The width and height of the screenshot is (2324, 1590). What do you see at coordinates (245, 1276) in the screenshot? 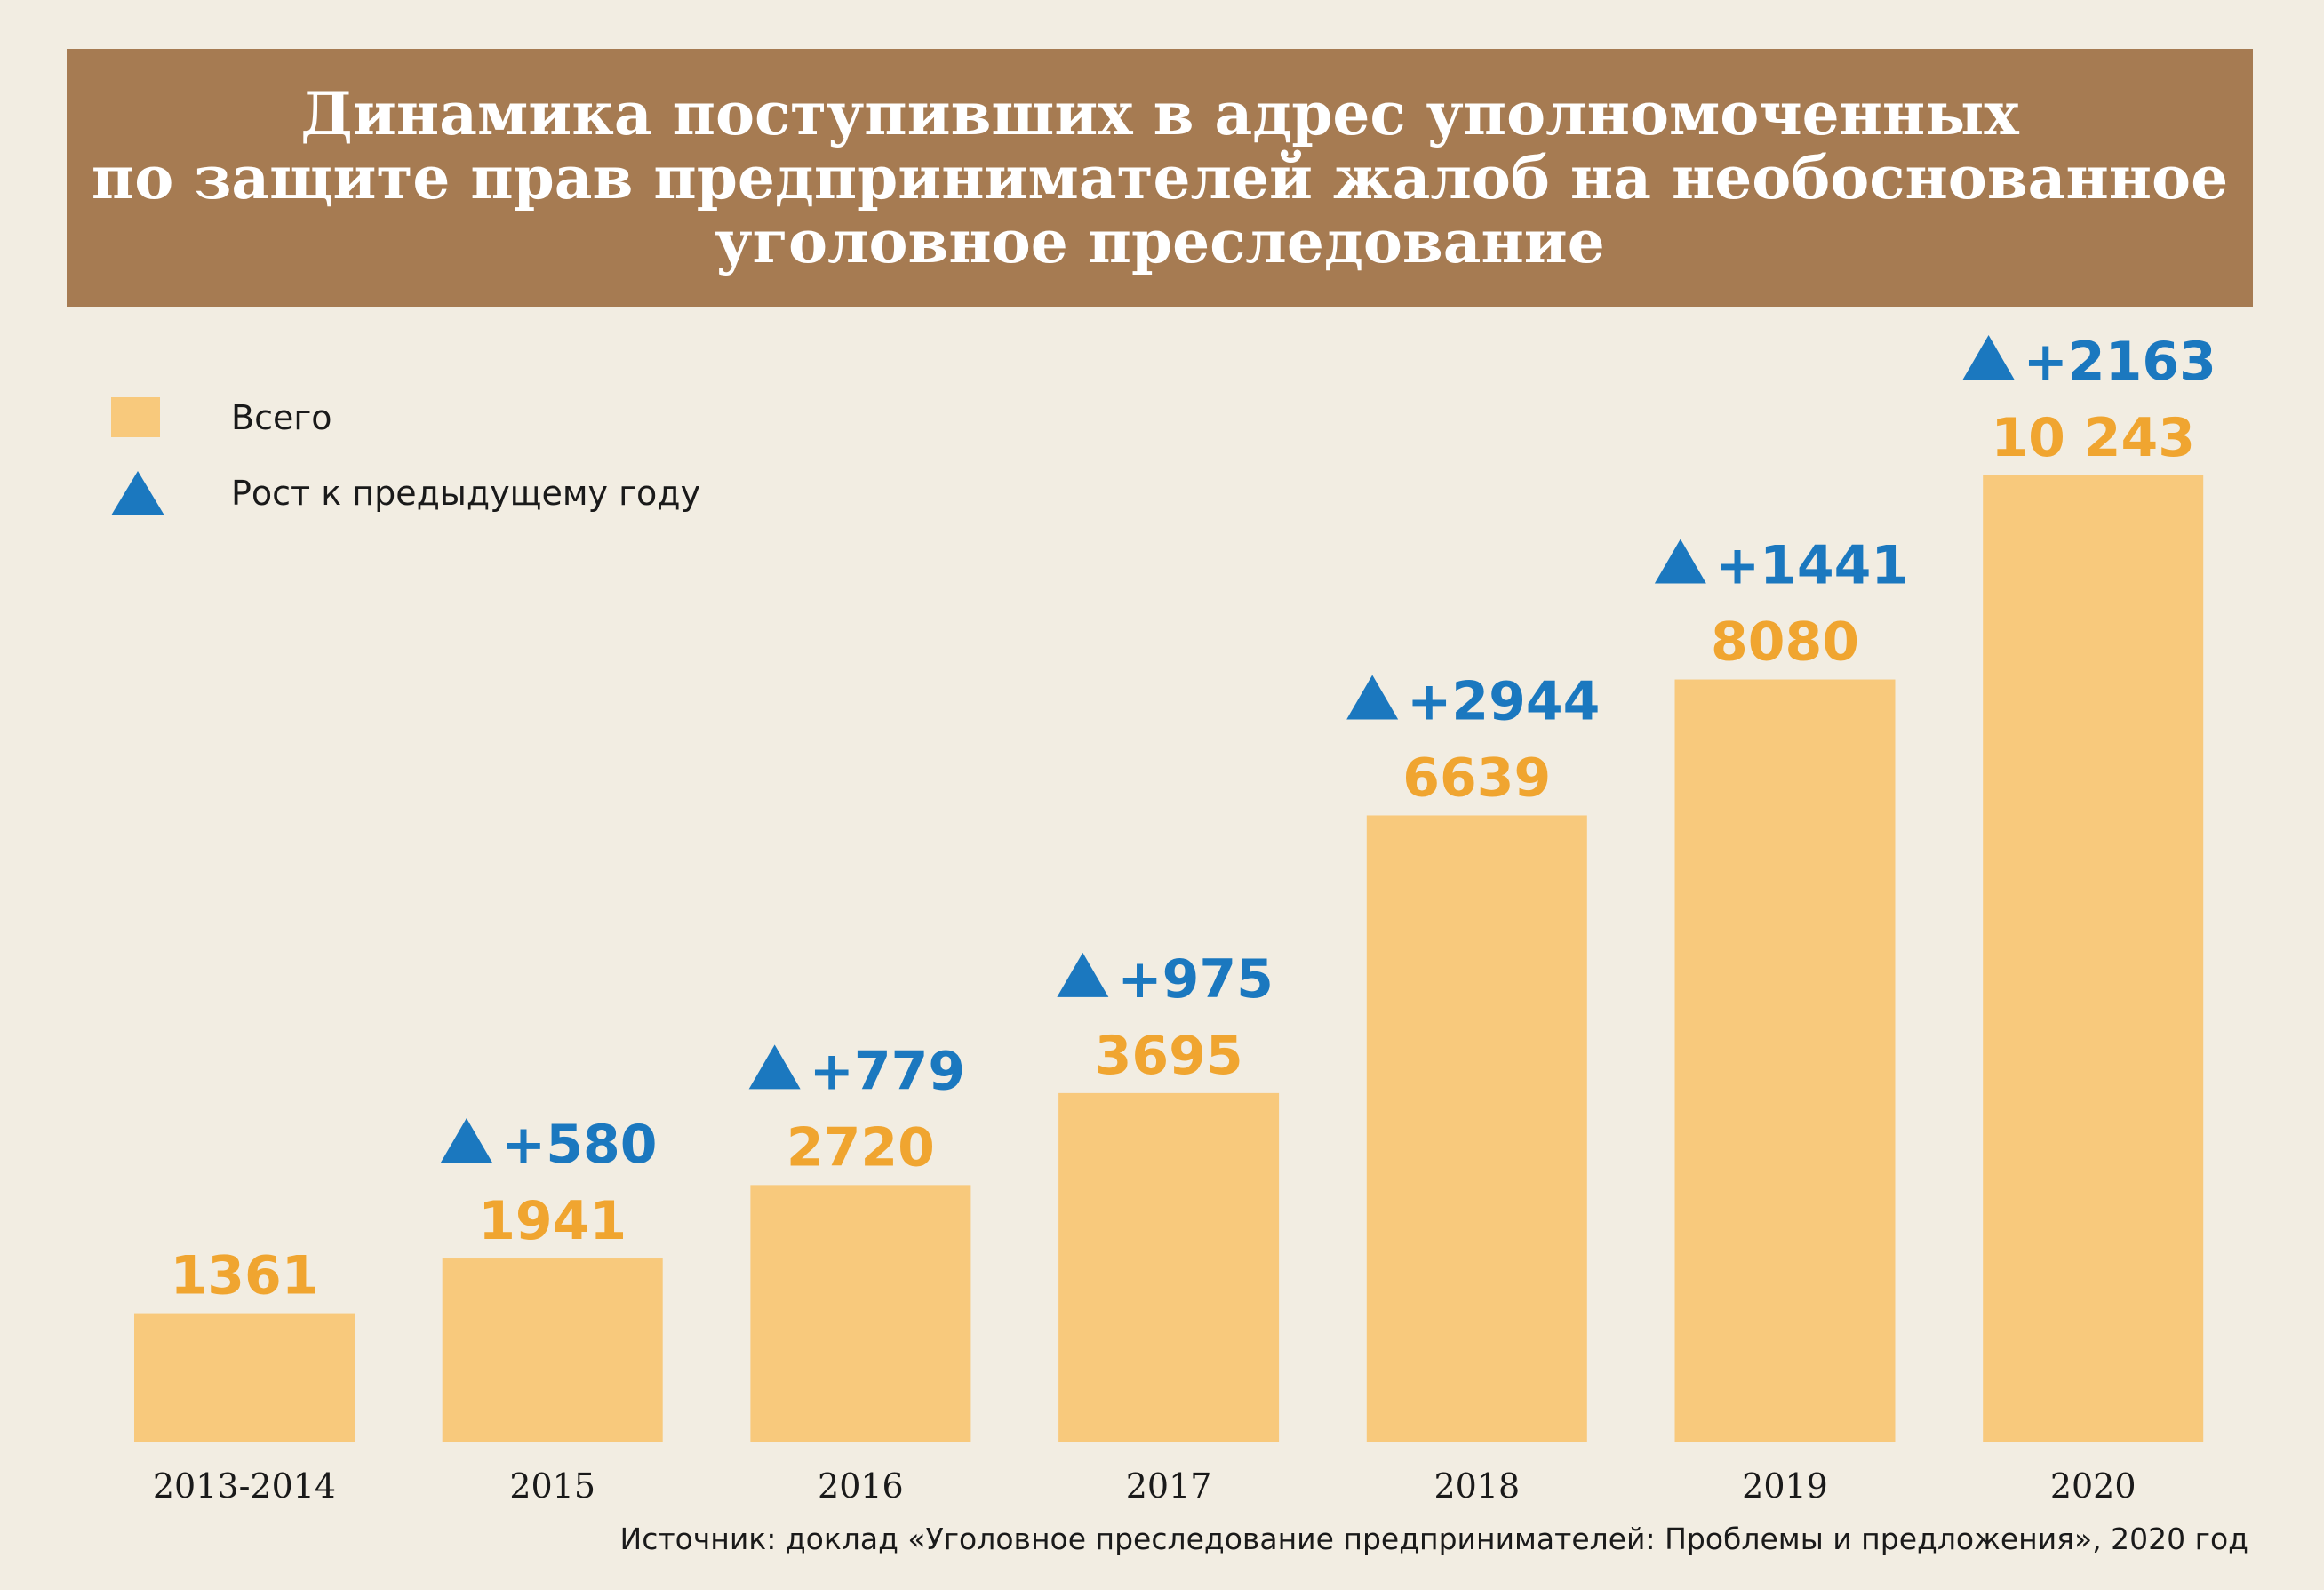
I see `bar-value-label: 1361` at bounding box center [245, 1276].